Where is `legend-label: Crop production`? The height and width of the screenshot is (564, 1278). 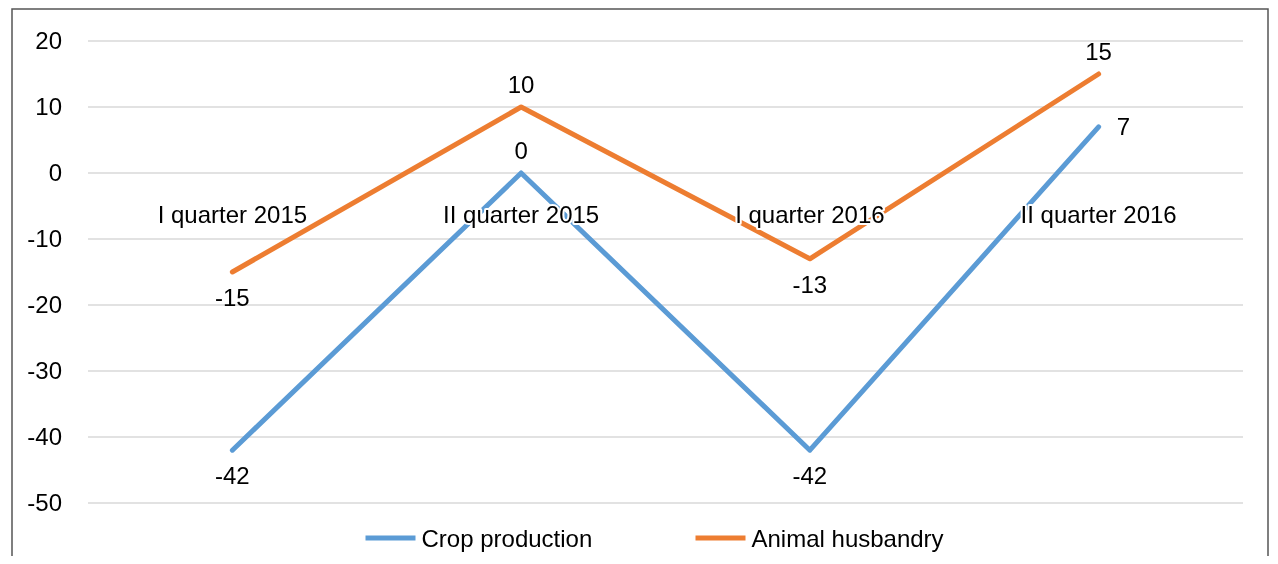 legend-label: Crop production is located at coordinates (507, 538).